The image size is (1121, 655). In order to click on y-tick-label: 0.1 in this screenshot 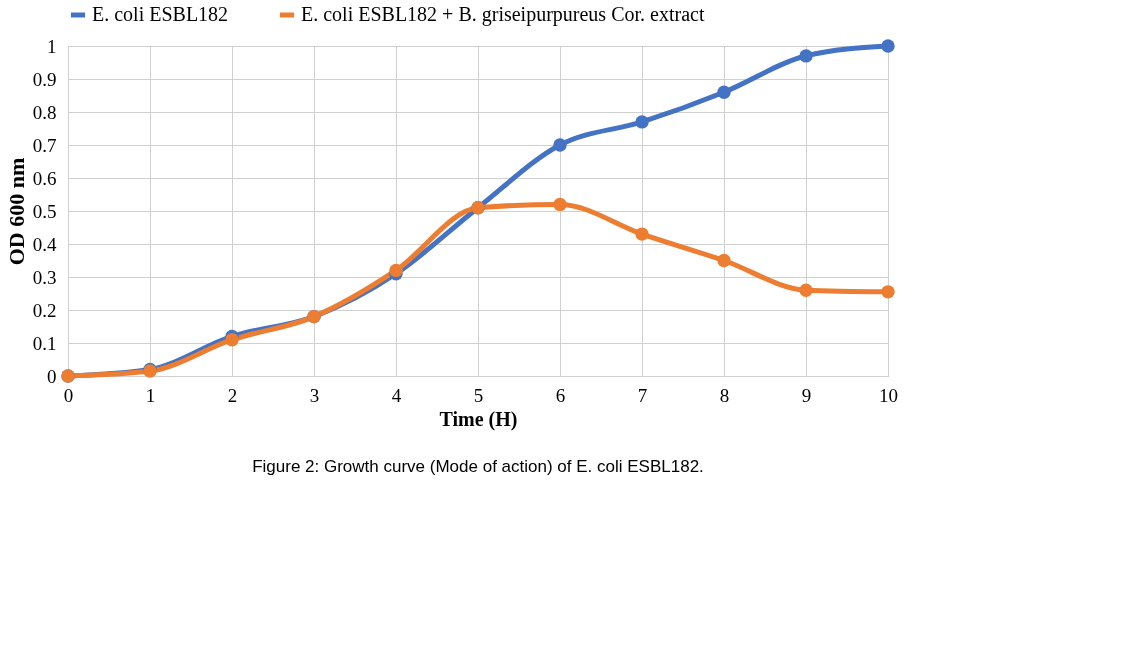, I will do `click(44, 343)`.